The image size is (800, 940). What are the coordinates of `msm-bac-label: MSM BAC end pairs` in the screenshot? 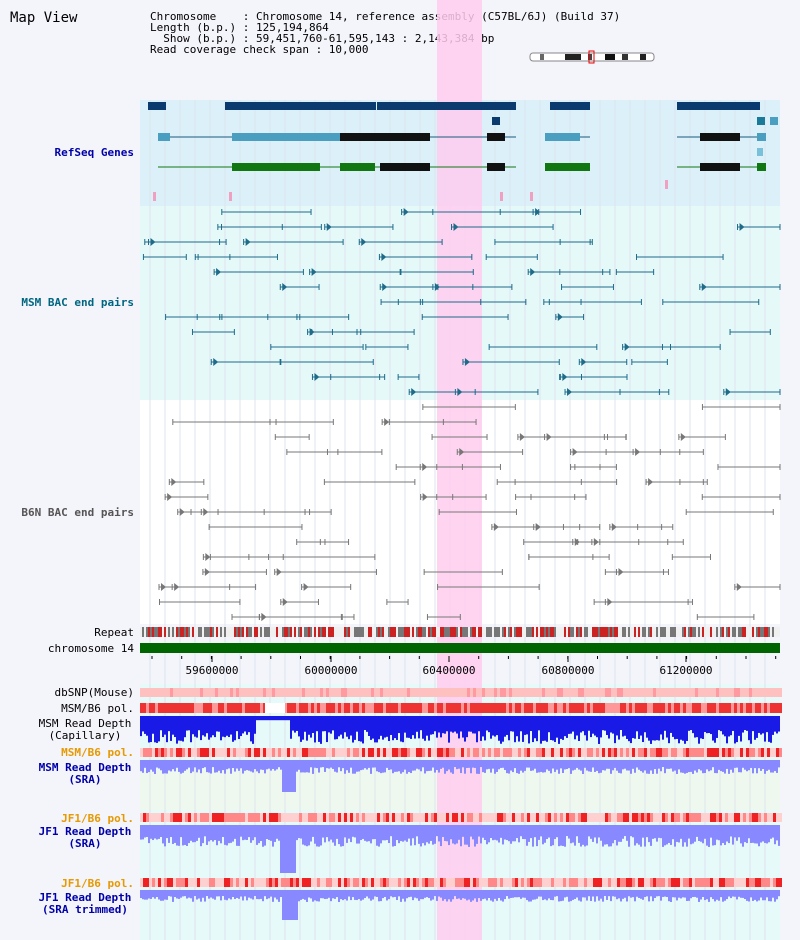 It's located at (77, 302).